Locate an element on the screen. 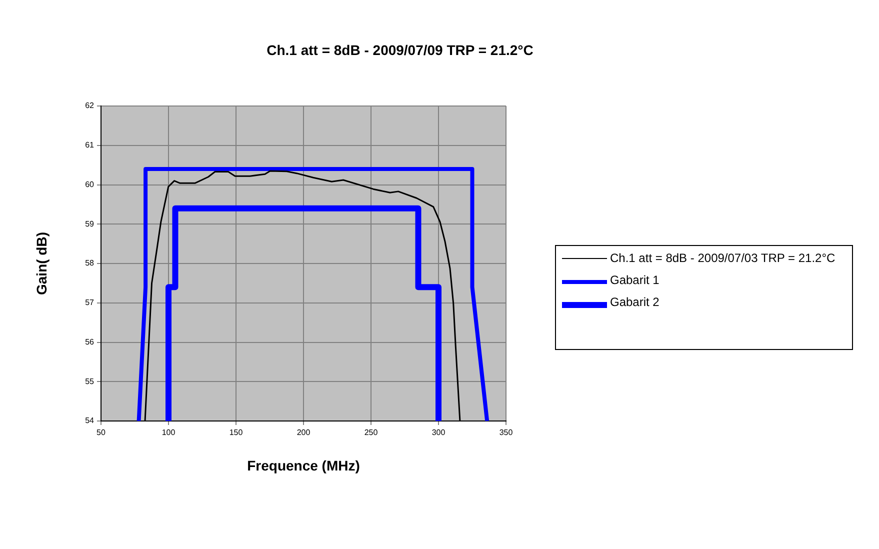 The image size is (879, 549). x-axis-title: Frequence (MHz) is located at coordinates (303, 465).